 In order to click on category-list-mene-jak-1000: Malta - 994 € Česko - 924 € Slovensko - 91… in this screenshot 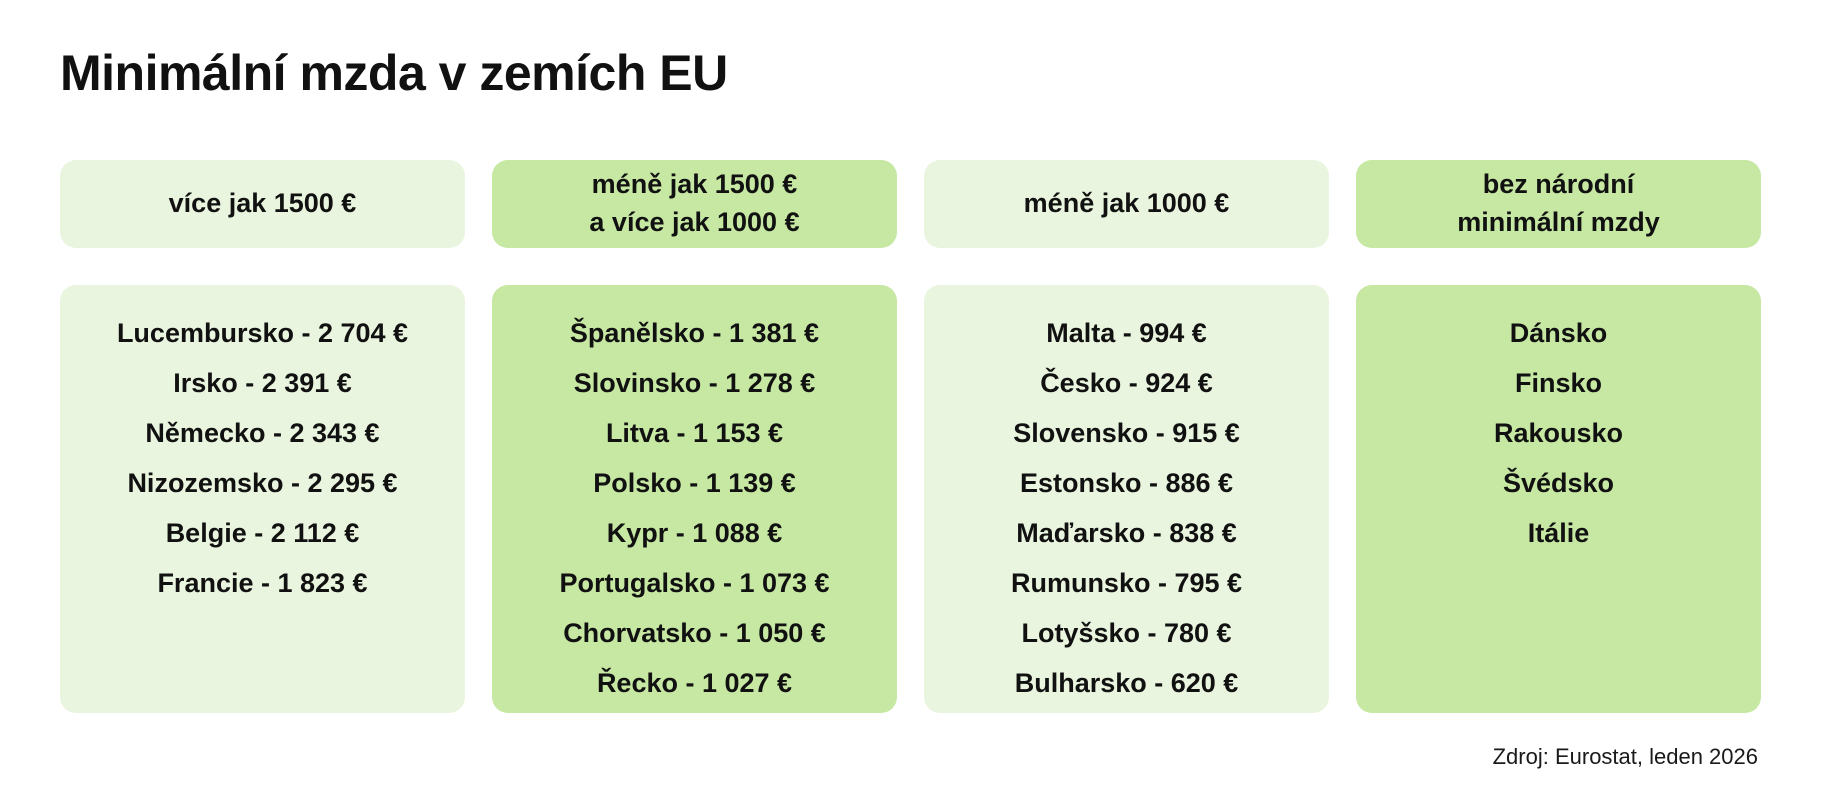, I will do `click(1126, 499)`.